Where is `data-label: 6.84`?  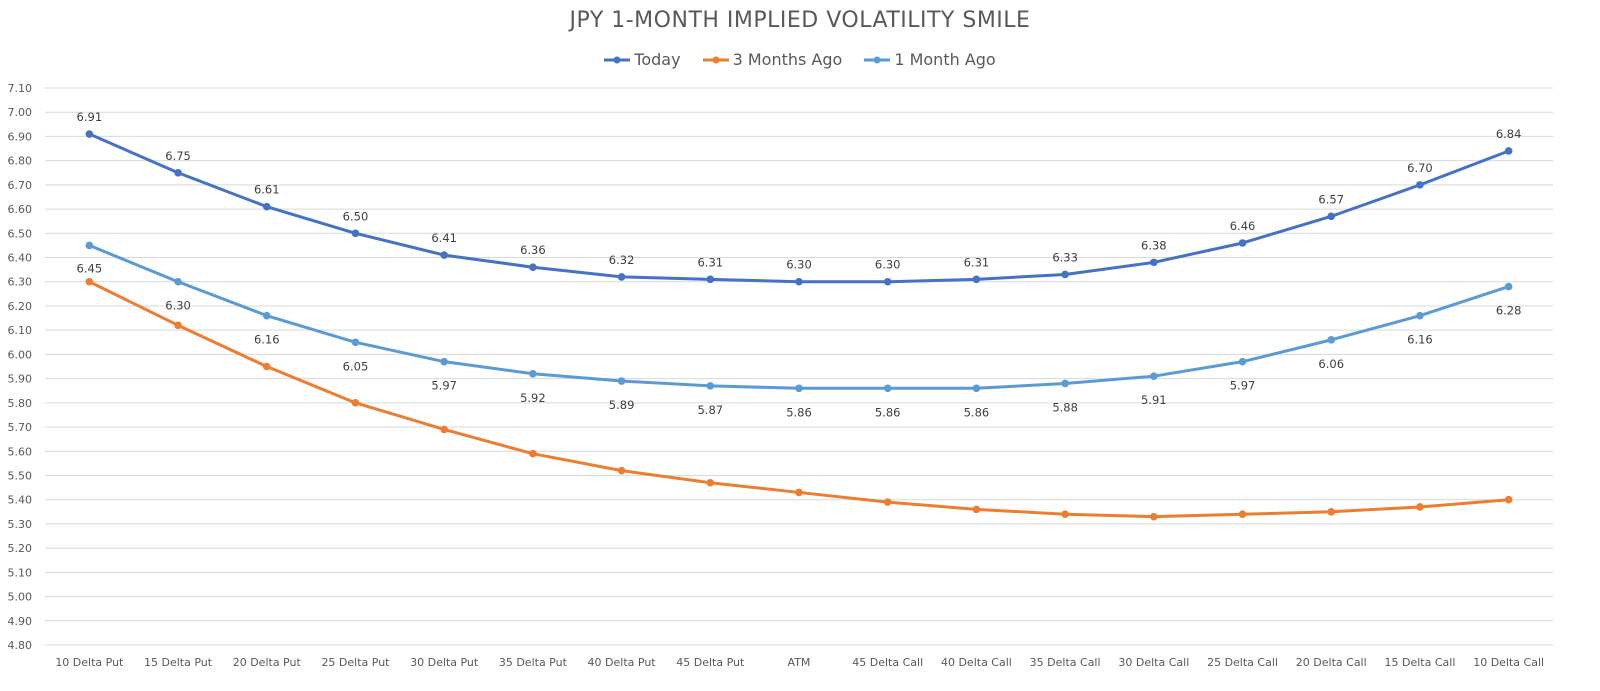
data-label: 6.84 is located at coordinates (1509, 134).